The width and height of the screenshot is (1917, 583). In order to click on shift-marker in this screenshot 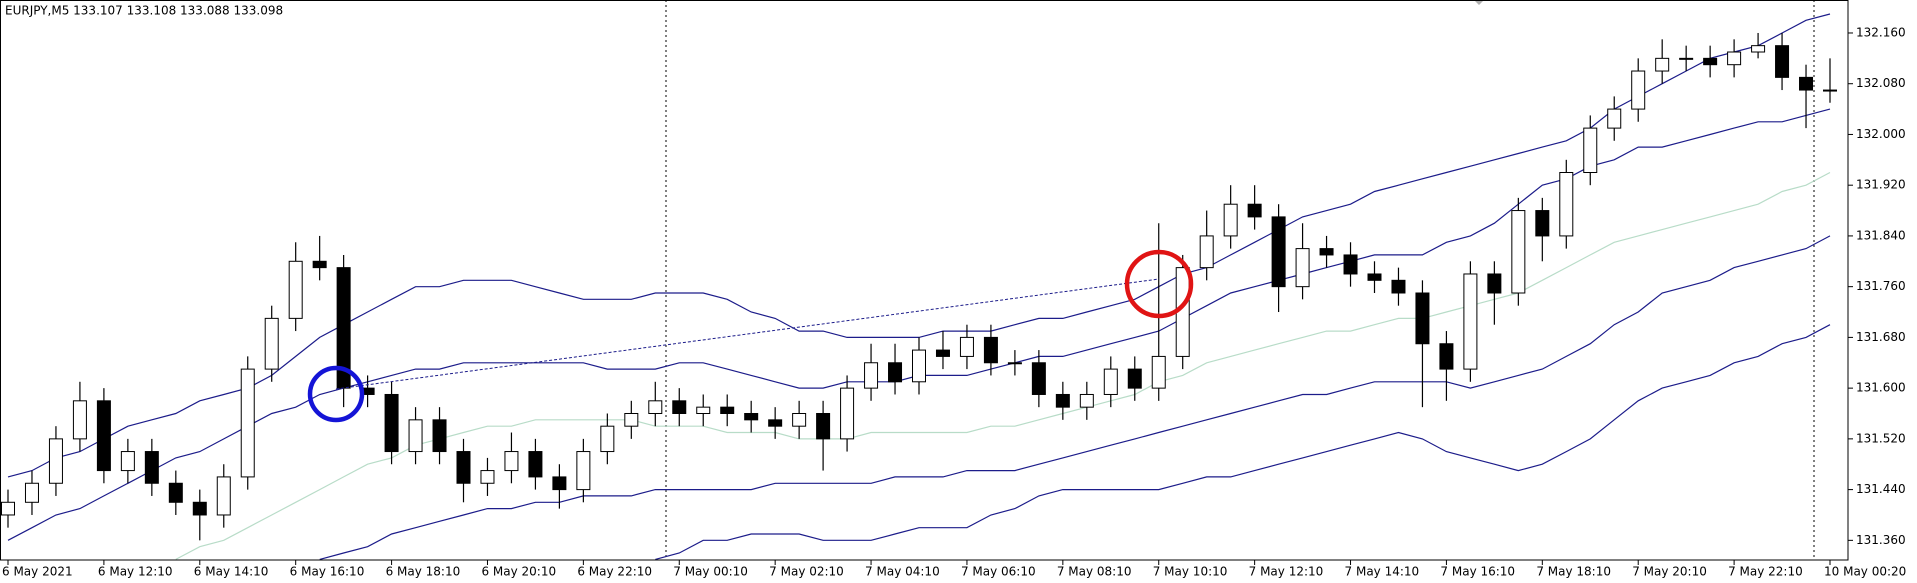, I will do `click(1479, 2)`.